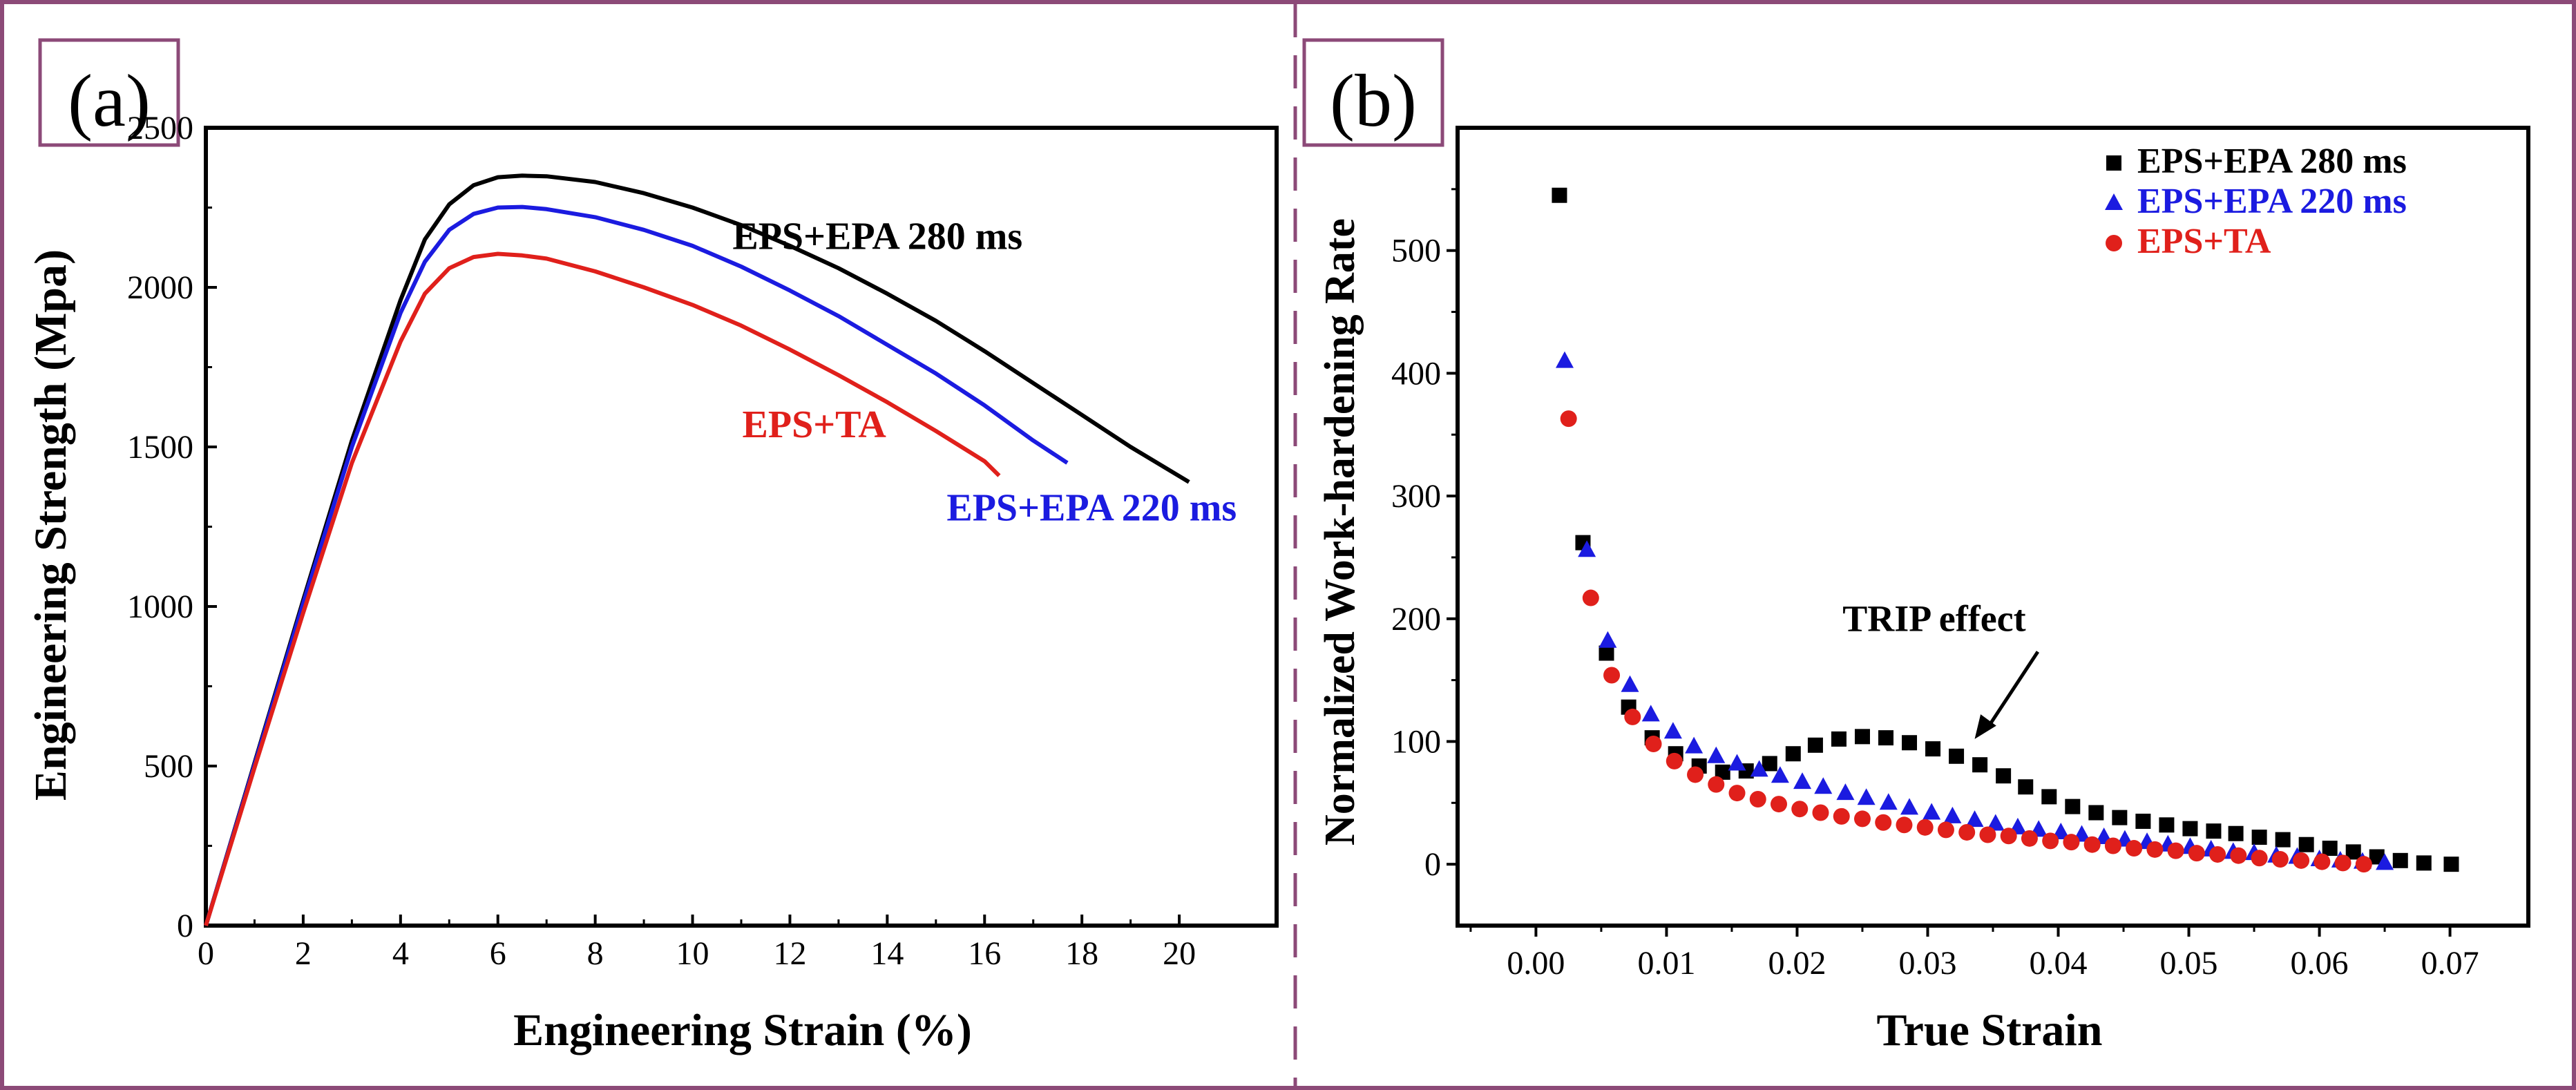 The image size is (2576, 1090). What do you see at coordinates (1933, 619) in the screenshot?
I see `trip-effect-label: TRIP effect` at bounding box center [1933, 619].